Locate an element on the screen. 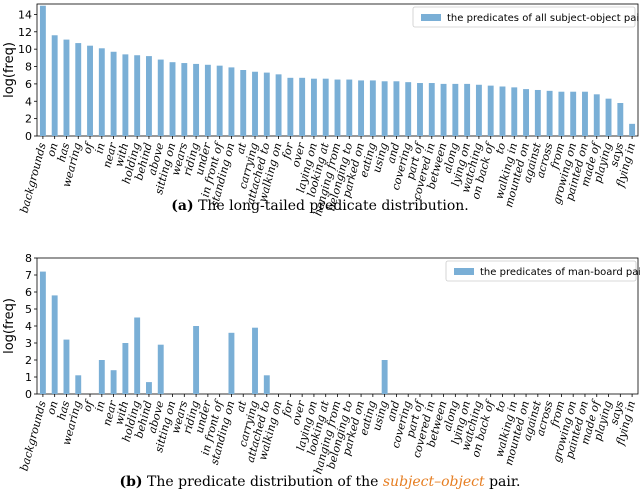  y-tick-label: 10 is located at coordinates (25, 49).